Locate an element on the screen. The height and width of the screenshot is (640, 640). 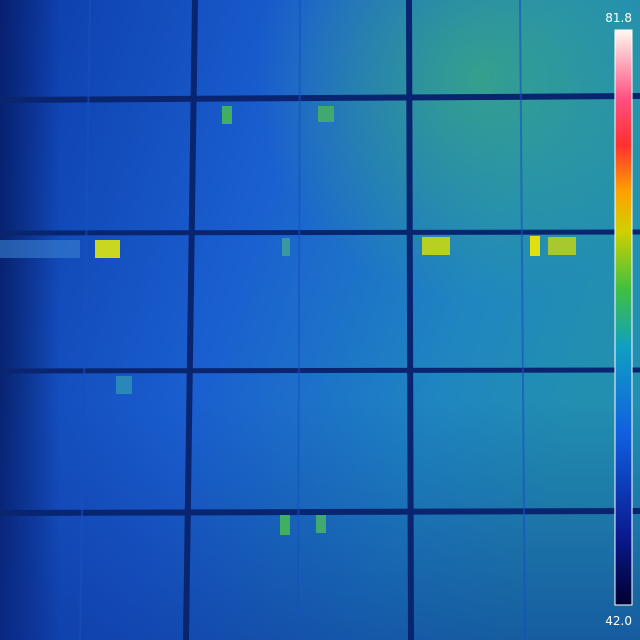
scale-max: 81.8 is located at coordinates (618, 18).